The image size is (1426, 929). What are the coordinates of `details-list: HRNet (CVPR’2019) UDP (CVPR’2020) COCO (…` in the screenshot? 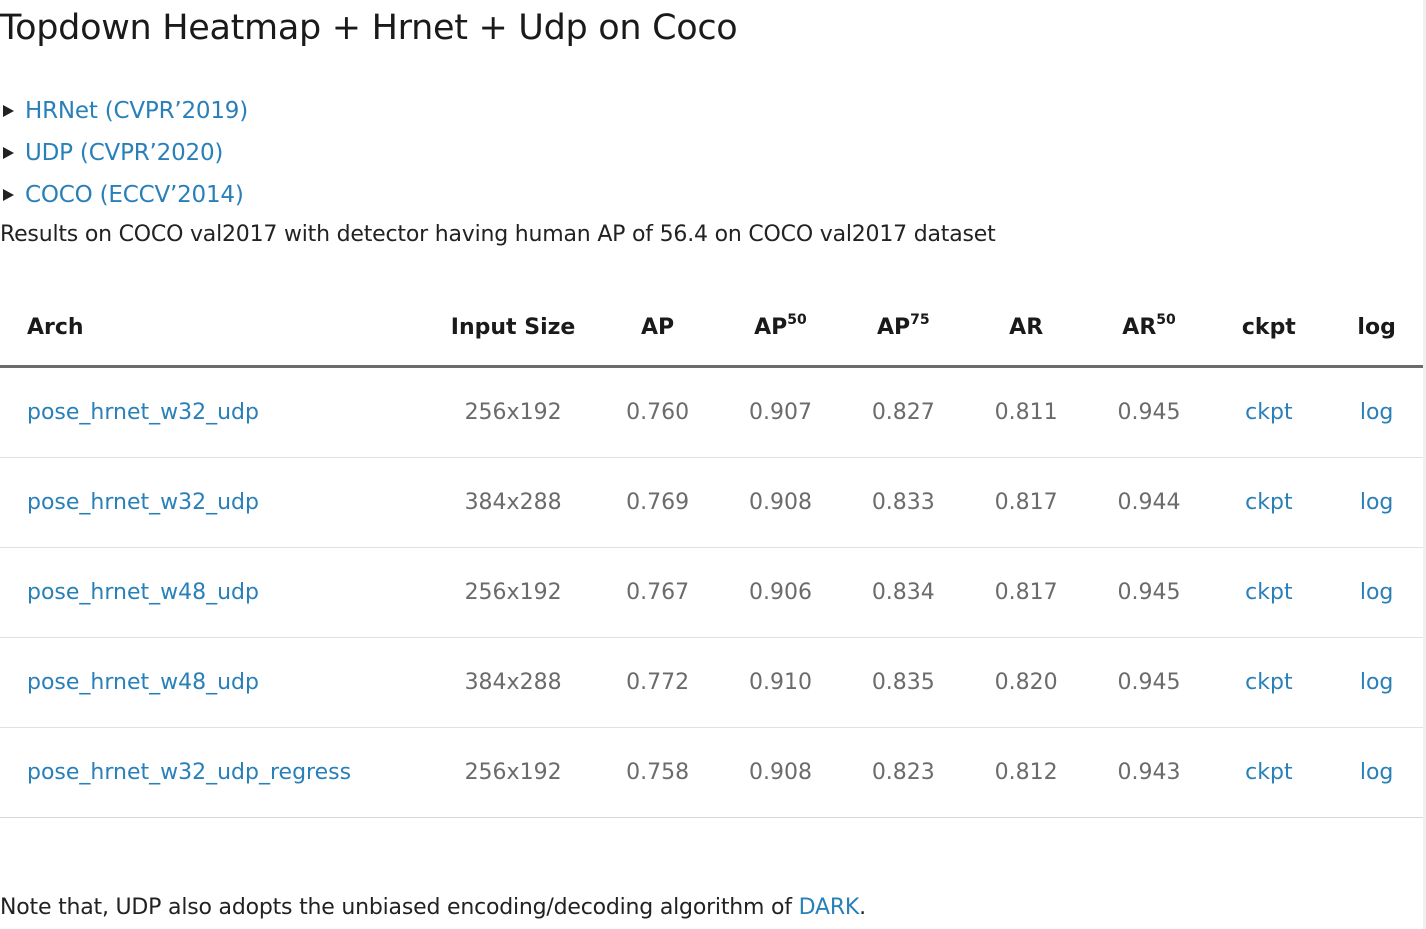 It's located at (124, 153).